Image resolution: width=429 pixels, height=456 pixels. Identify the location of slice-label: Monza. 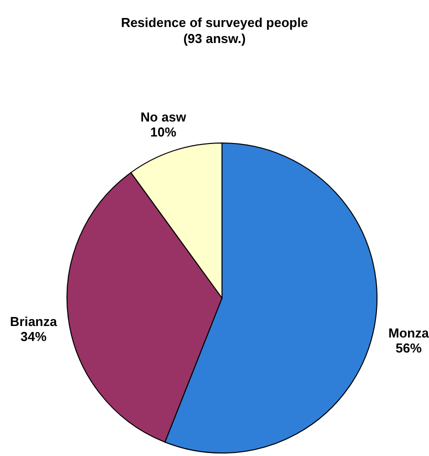
(408, 333).